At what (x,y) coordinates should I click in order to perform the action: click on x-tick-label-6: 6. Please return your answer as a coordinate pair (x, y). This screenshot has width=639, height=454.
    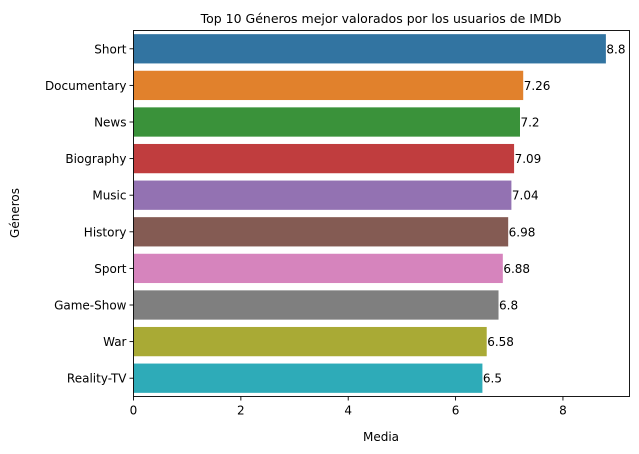
    Looking at the image, I should click on (456, 411).